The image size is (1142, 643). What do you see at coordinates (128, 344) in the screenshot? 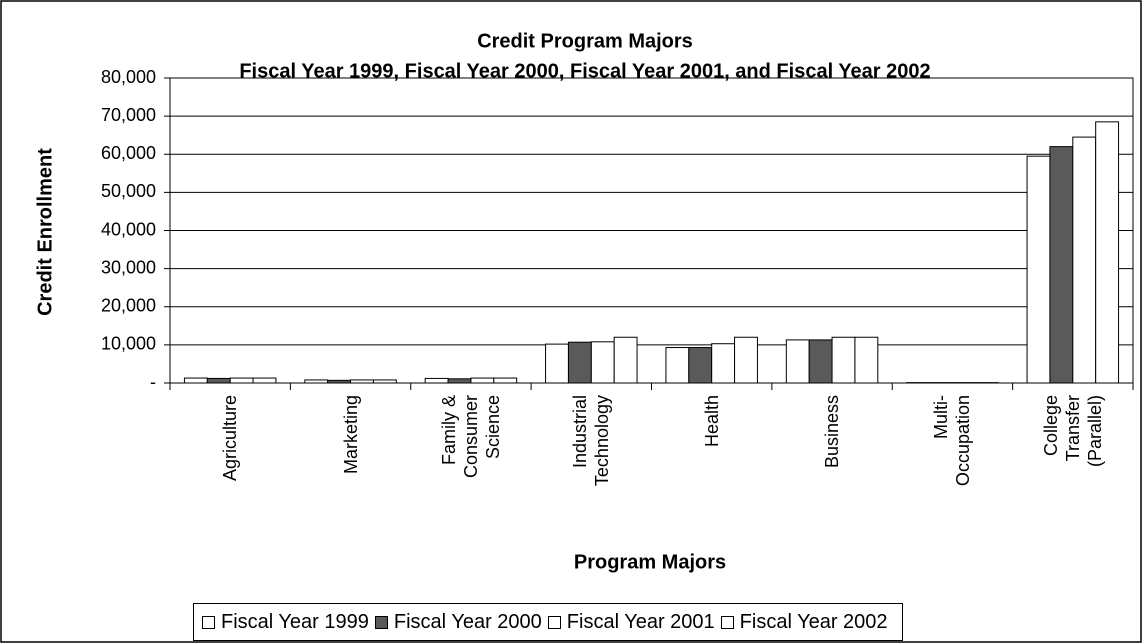
I see `y-tick-label: 10,000` at bounding box center [128, 344].